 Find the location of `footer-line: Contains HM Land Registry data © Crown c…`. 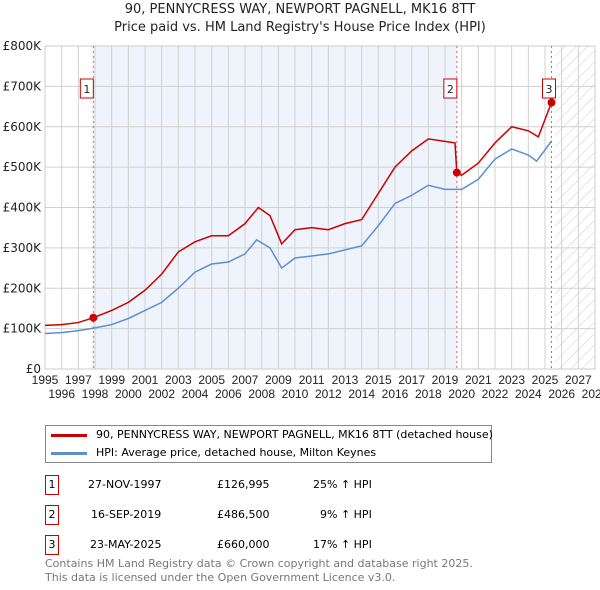

footer-line: Contains HM Land Registry data © Crown c… is located at coordinates (259, 563).